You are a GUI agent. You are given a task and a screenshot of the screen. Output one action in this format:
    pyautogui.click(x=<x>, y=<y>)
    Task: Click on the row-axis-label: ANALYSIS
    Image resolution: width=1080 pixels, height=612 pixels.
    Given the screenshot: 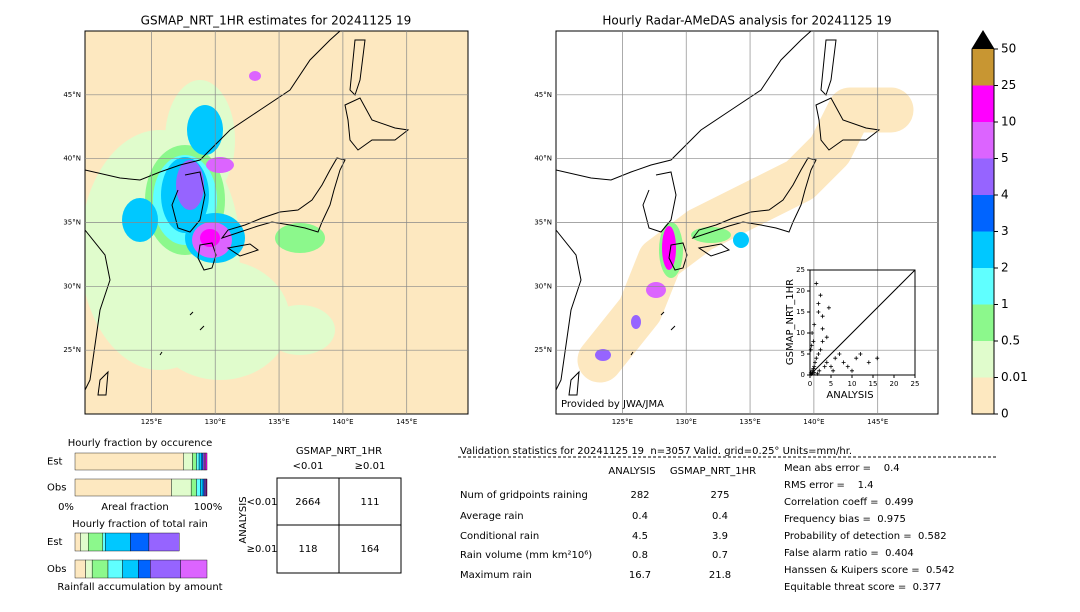 What is the action you would take?
    pyautogui.click(x=243, y=519)
    